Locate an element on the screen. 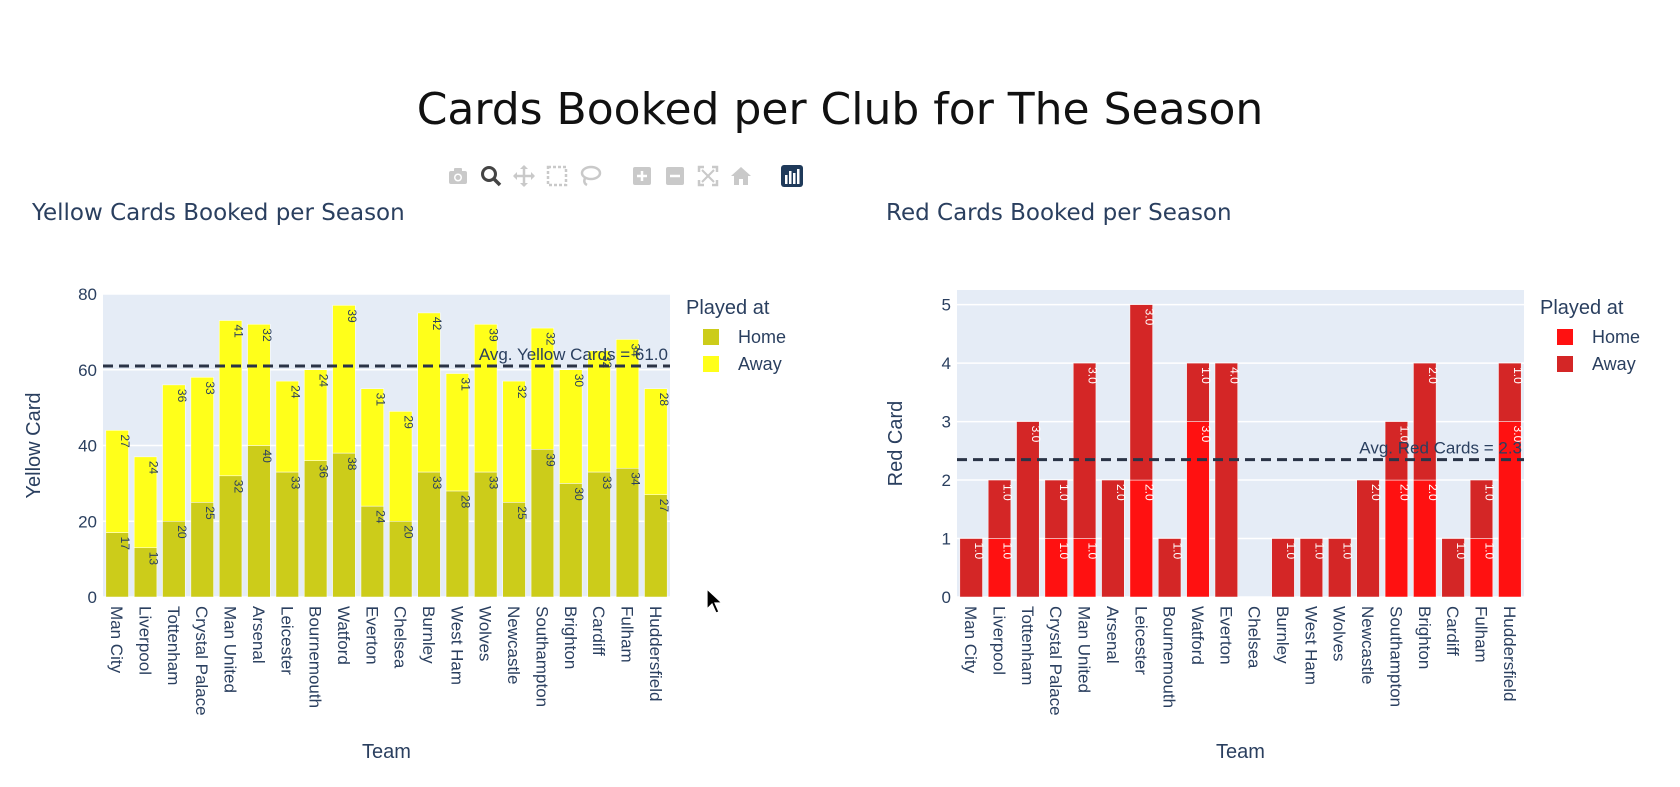 Image resolution: width=1680 pixels, height=787 pixels. yellow-y-tick-label: 0 is located at coordinates (92, 597).